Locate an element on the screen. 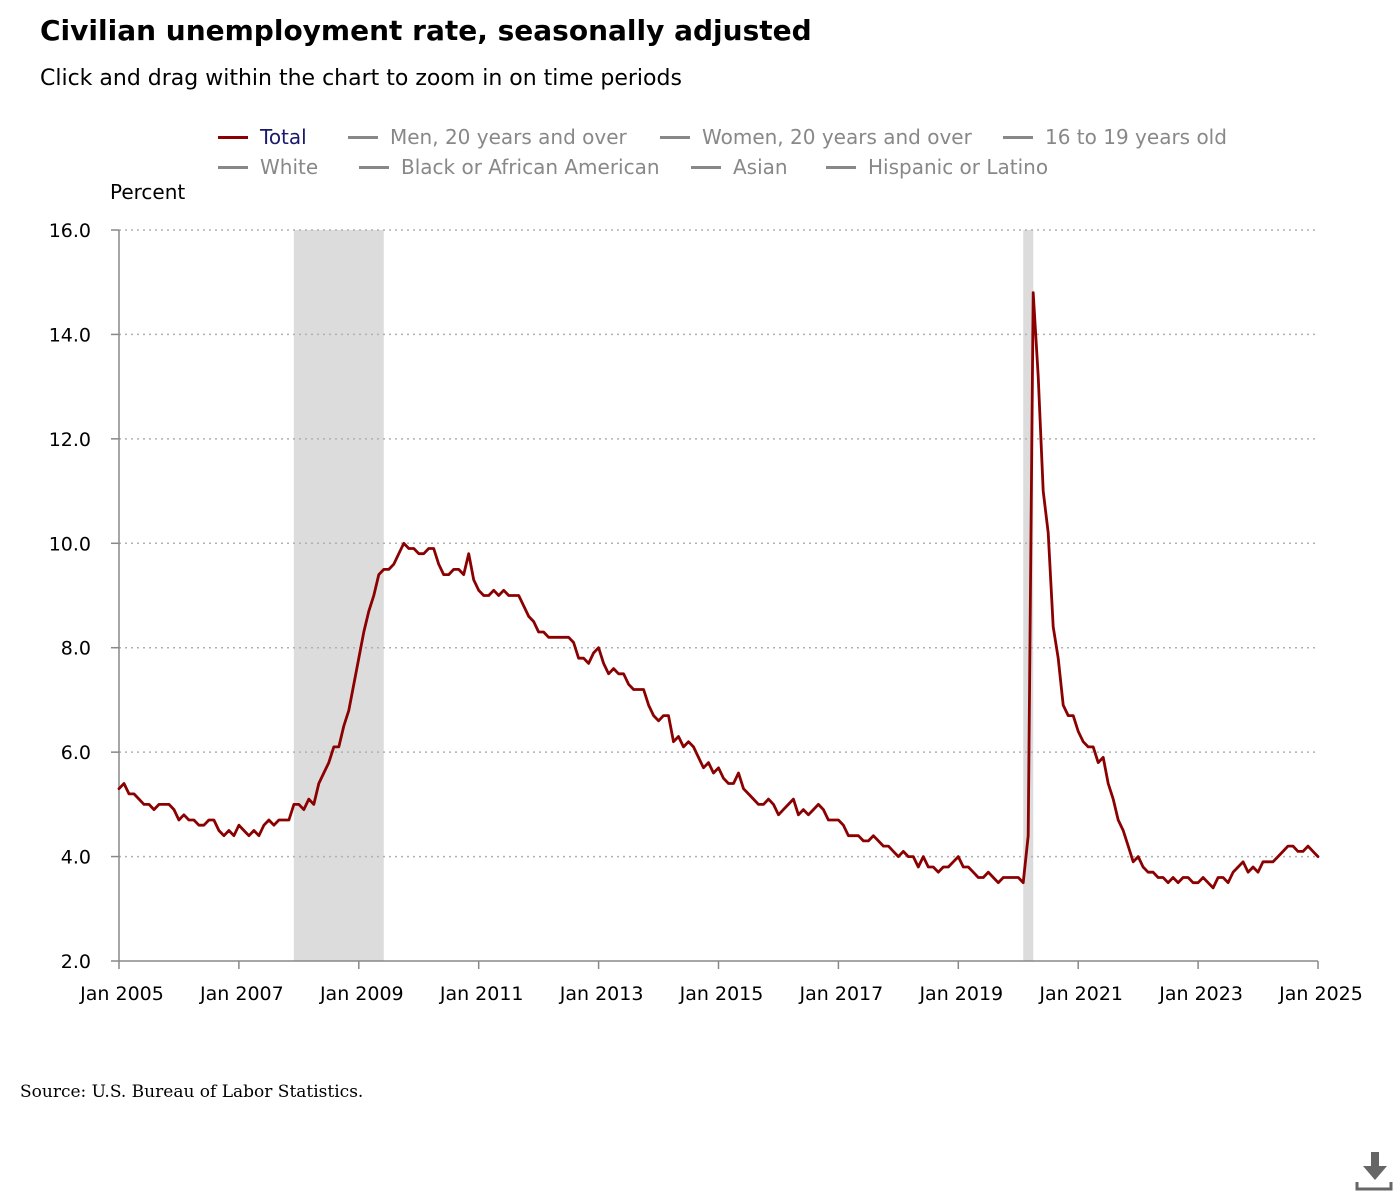  legend-label-men: Men, 20 years and over is located at coordinates (508, 137).